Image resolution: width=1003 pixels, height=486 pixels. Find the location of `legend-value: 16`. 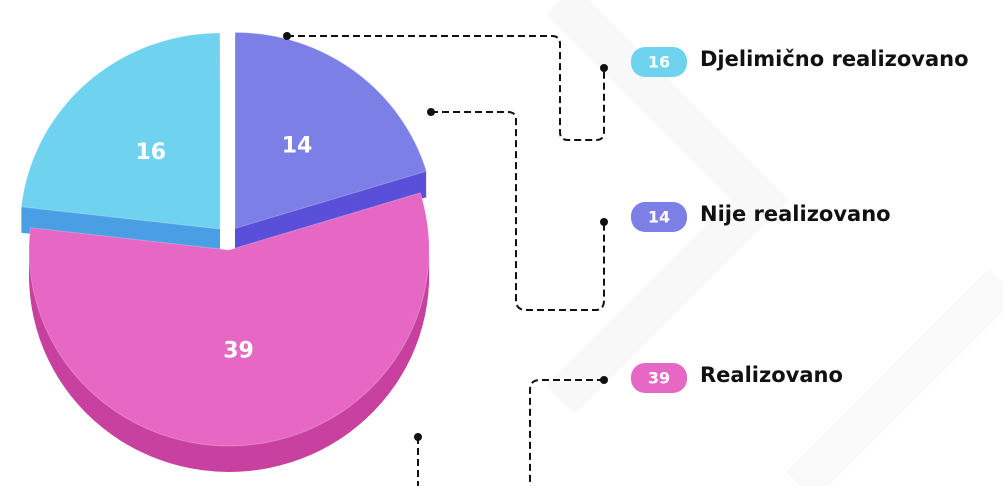

legend-value: 16 is located at coordinates (659, 62).